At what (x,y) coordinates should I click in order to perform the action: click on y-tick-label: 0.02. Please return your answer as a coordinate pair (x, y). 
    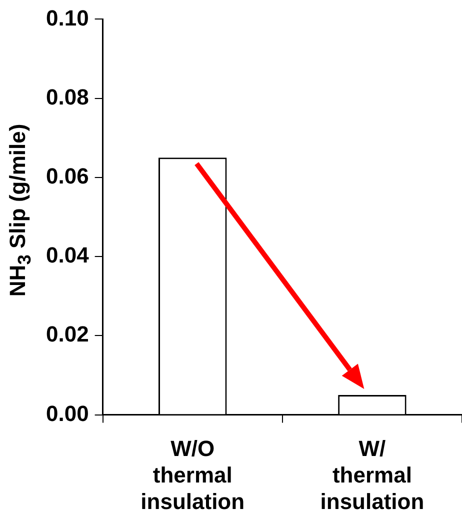
    Looking at the image, I should click on (67, 334).